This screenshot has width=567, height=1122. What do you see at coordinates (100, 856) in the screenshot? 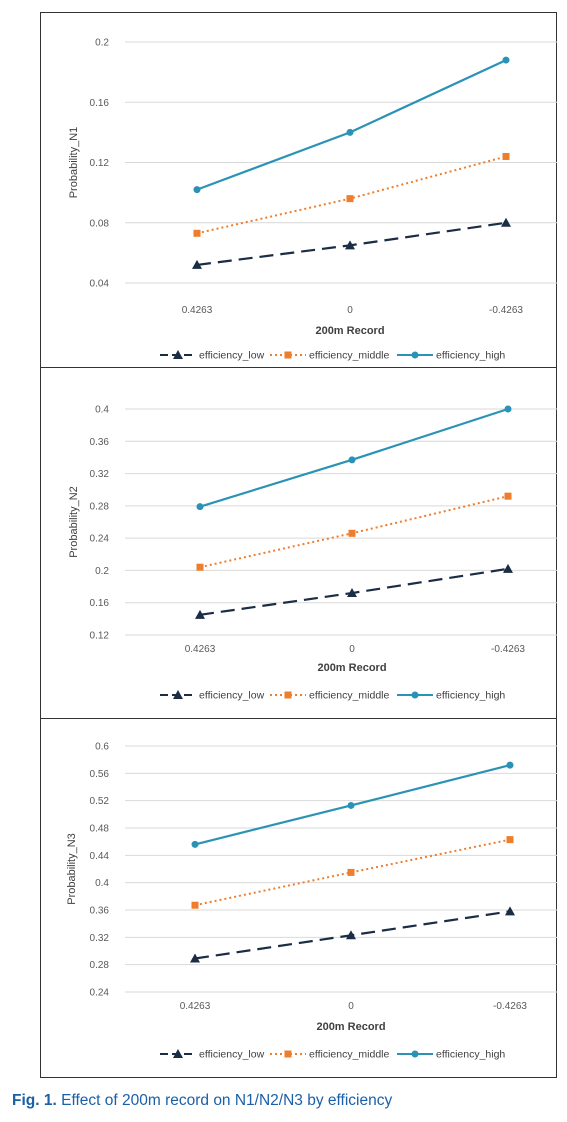
I see `y-tick-label: 0.44` at bounding box center [100, 856].